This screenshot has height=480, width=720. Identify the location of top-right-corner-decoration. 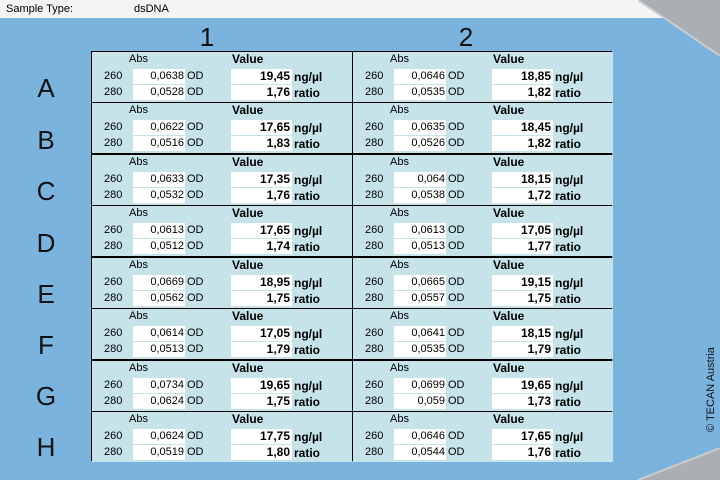
(679, 28).